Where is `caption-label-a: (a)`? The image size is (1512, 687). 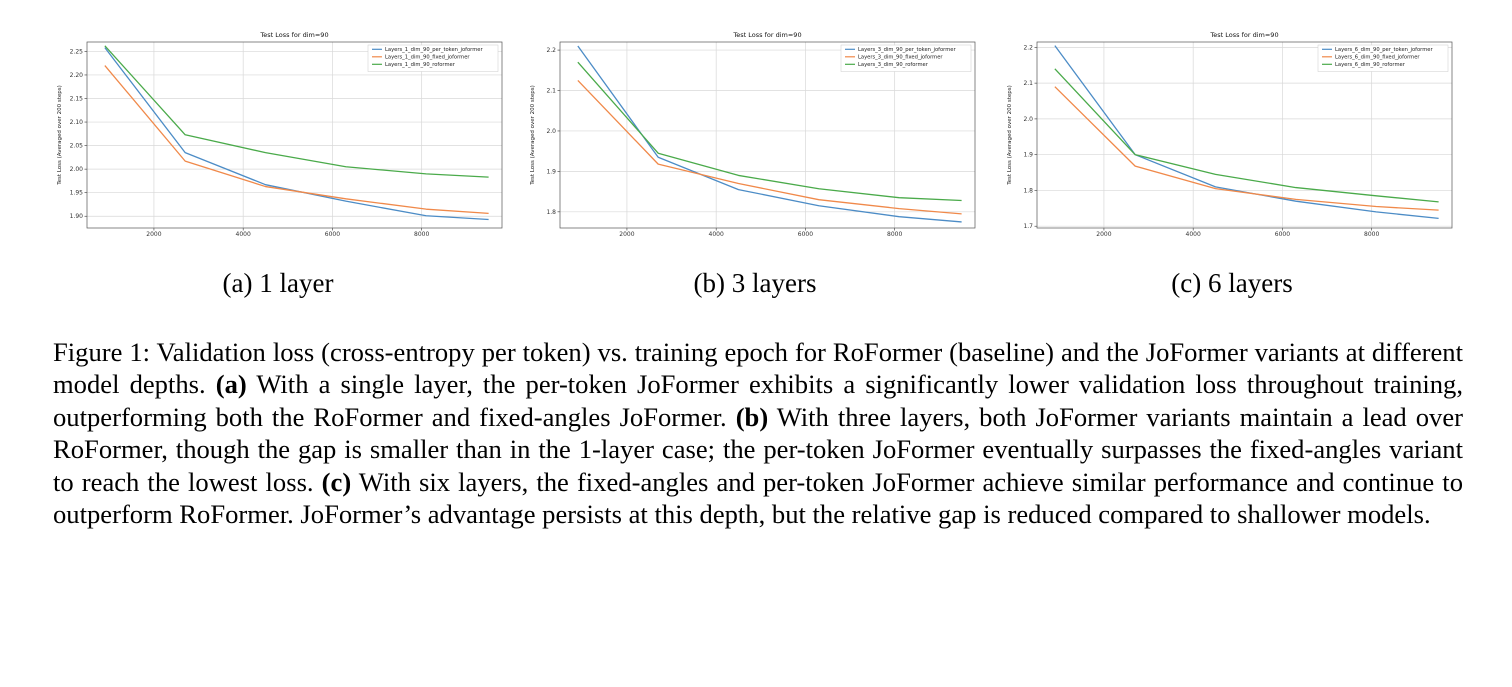
caption-label-a: (a) is located at coordinates (231, 384).